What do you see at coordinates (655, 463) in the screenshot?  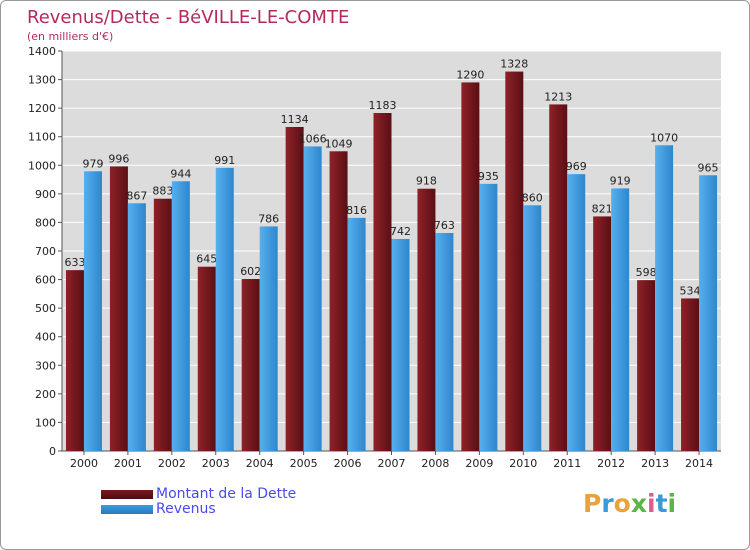 I see `x-tick-label: 2013` at bounding box center [655, 463].